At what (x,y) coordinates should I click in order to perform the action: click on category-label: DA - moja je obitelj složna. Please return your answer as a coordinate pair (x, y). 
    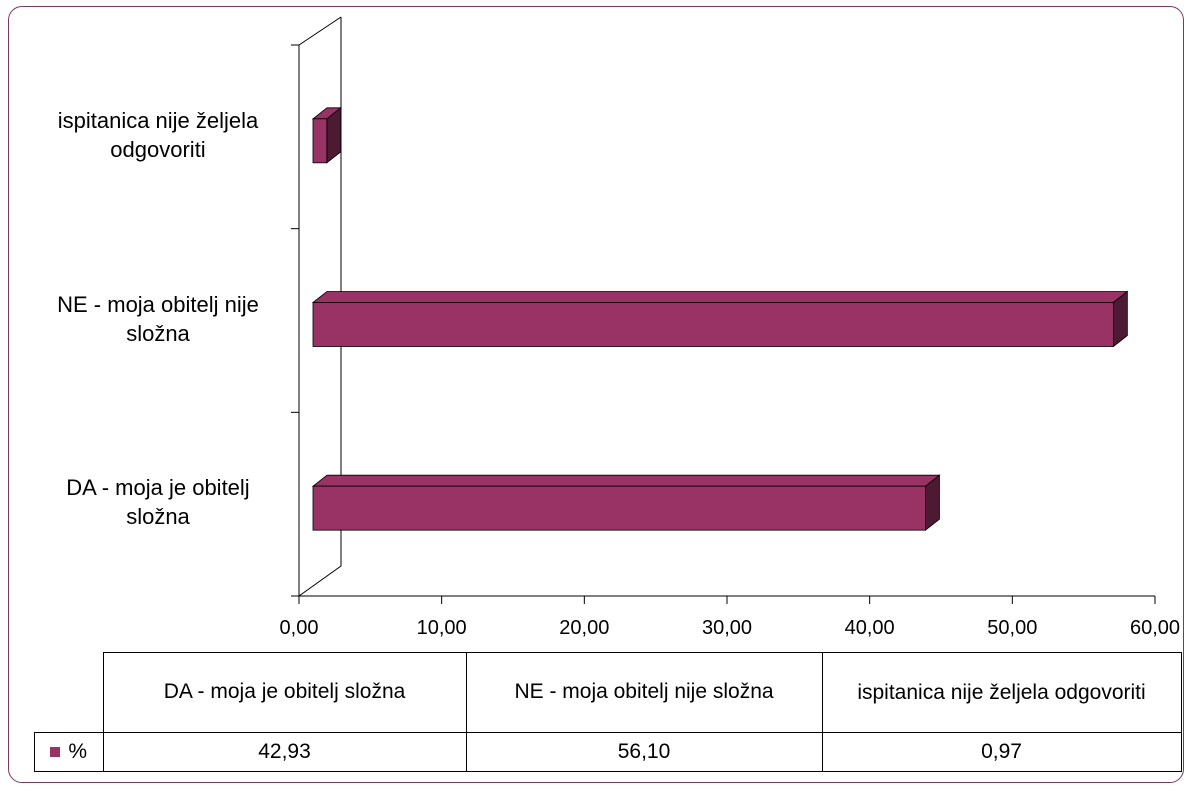
    Looking at the image, I should click on (158, 502).